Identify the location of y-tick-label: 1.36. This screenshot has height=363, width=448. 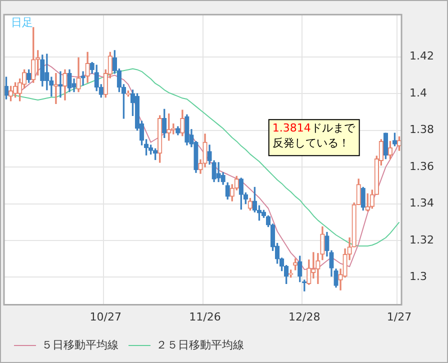
(422, 166).